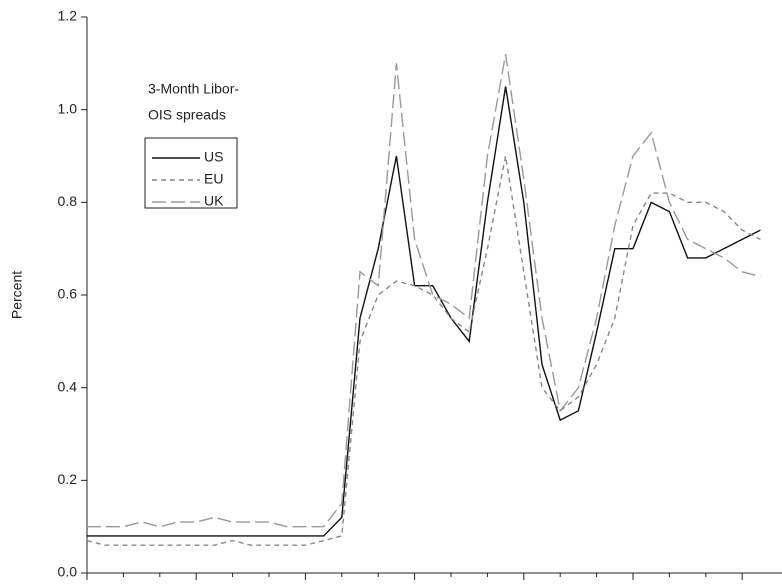 This screenshot has height=586, width=782. What do you see at coordinates (87, 585) in the screenshot?
I see `x-tick-label: Jan 07` at bounding box center [87, 585].